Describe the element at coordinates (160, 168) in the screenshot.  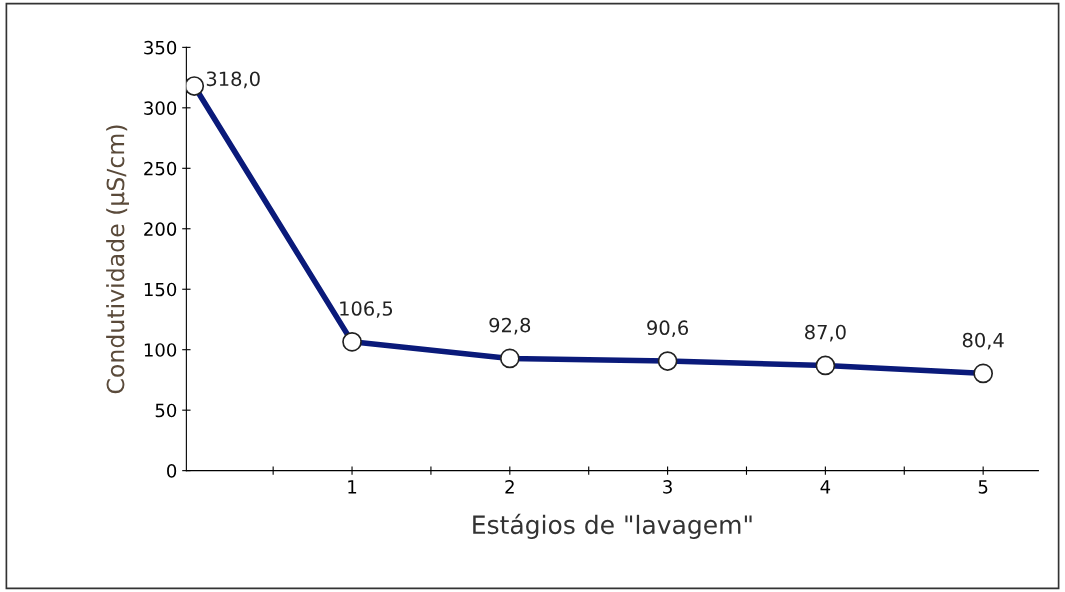
I see `y-tick-label: 250` at that location.